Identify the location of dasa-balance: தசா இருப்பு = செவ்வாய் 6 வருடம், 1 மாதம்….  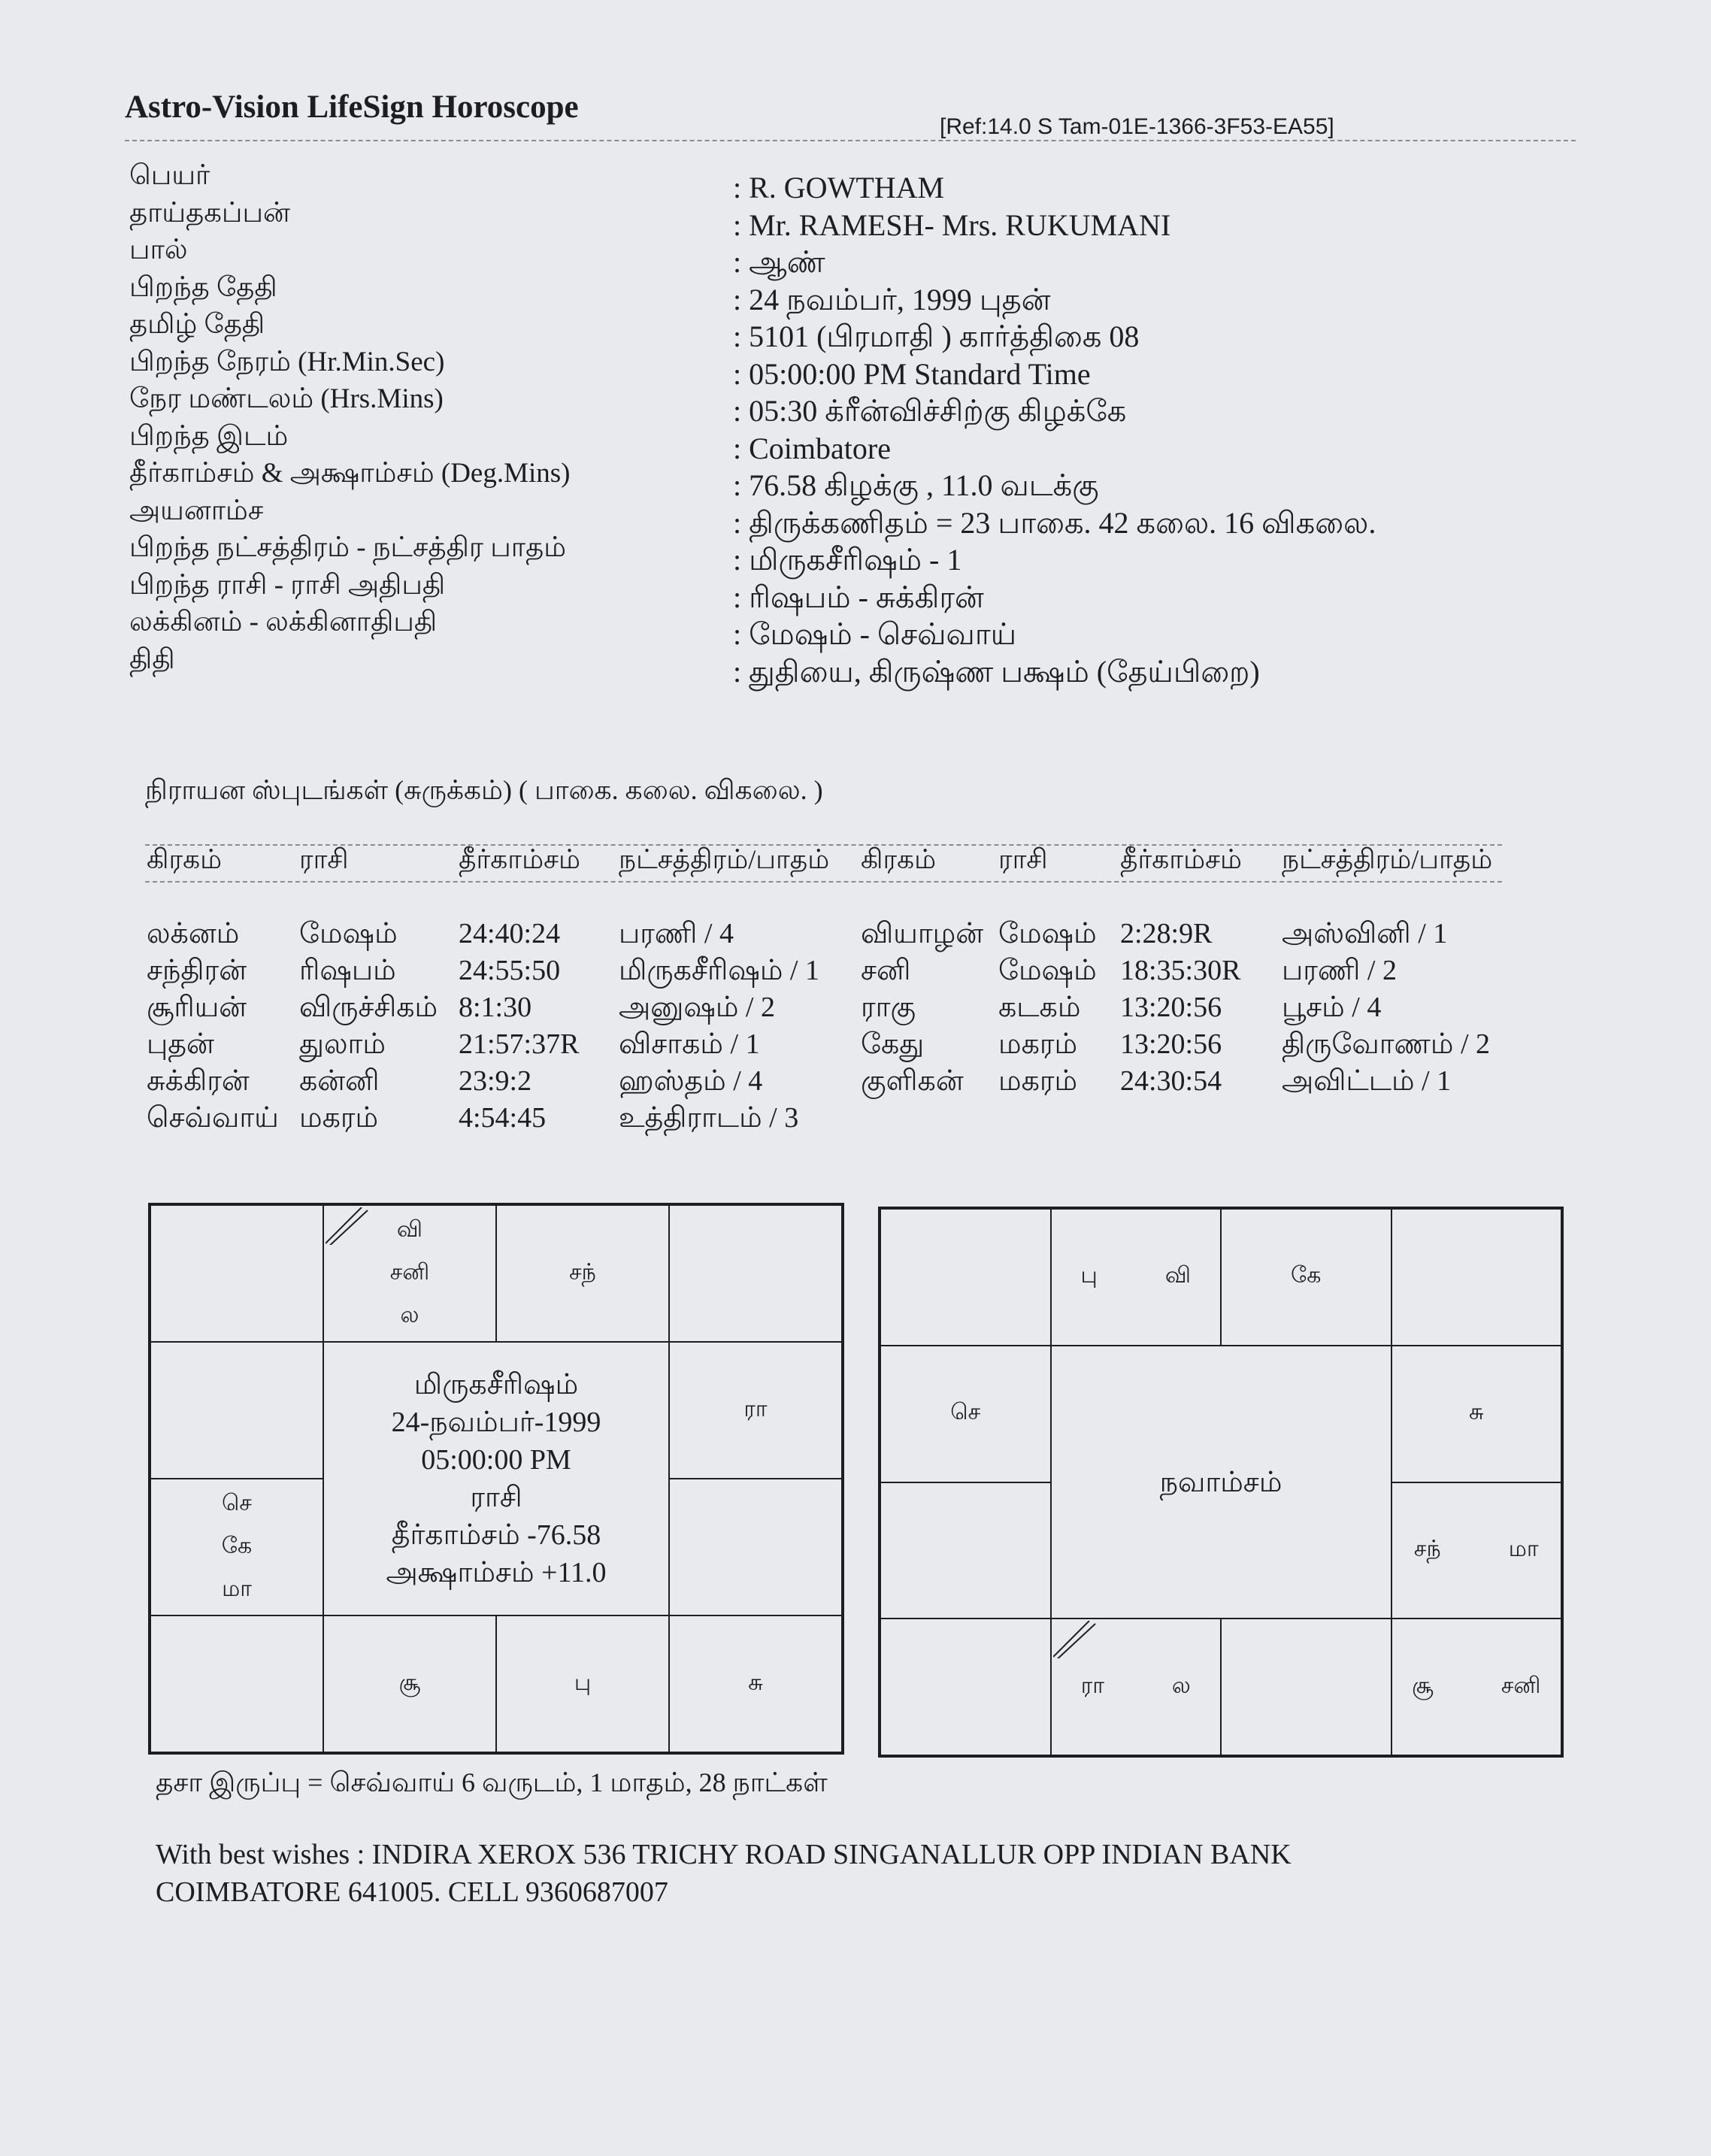
(492, 1782).